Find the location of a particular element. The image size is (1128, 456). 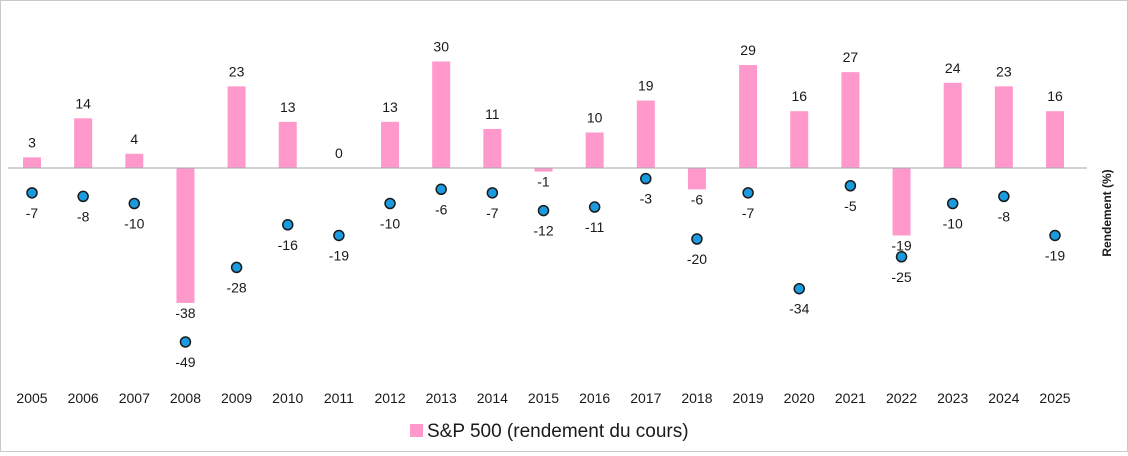

point-2025 is located at coordinates (1055, 235).